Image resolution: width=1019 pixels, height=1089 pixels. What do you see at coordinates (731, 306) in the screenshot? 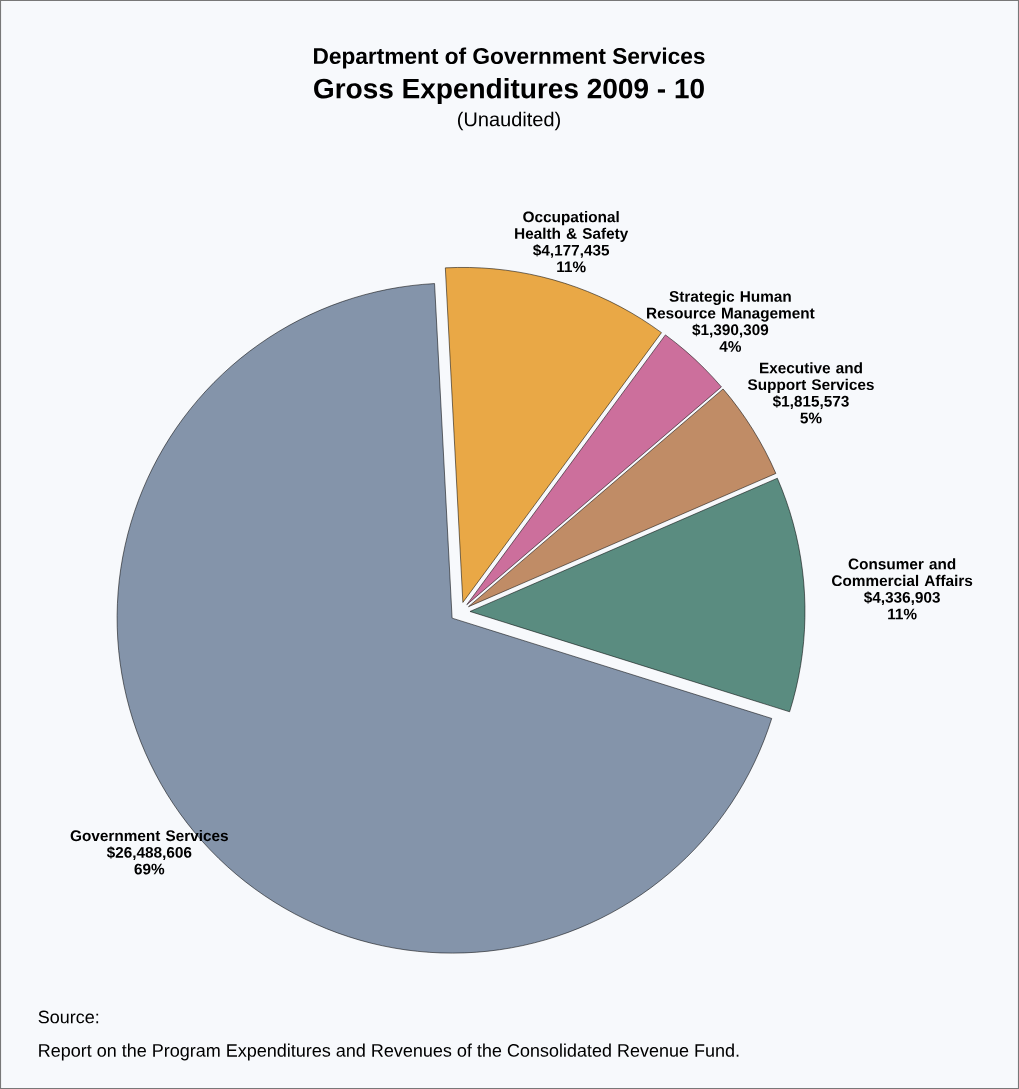
I see `slice-label: Strategic Human Resource Management` at bounding box center [731, 306].